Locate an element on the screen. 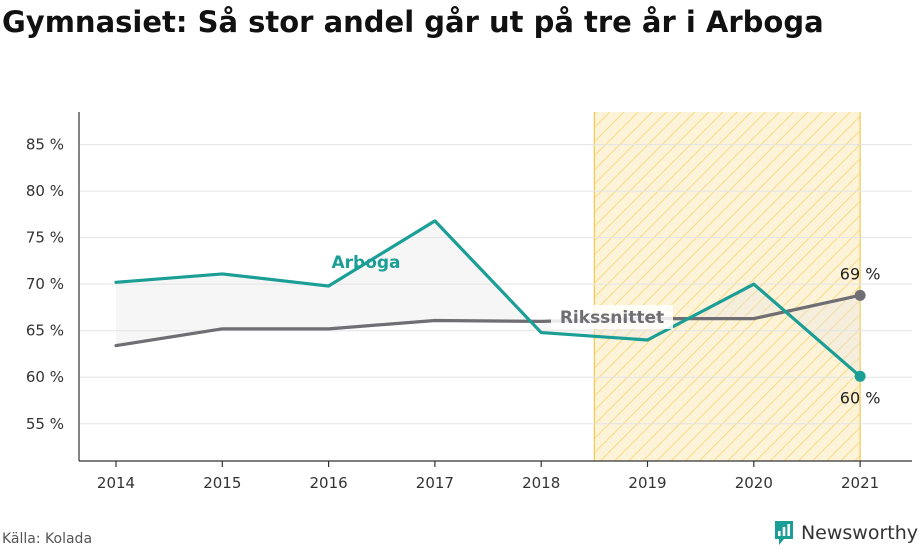 This screenshot has height=552, width=920. brand-name: Newsworthy is located at coordinates (859, 533).